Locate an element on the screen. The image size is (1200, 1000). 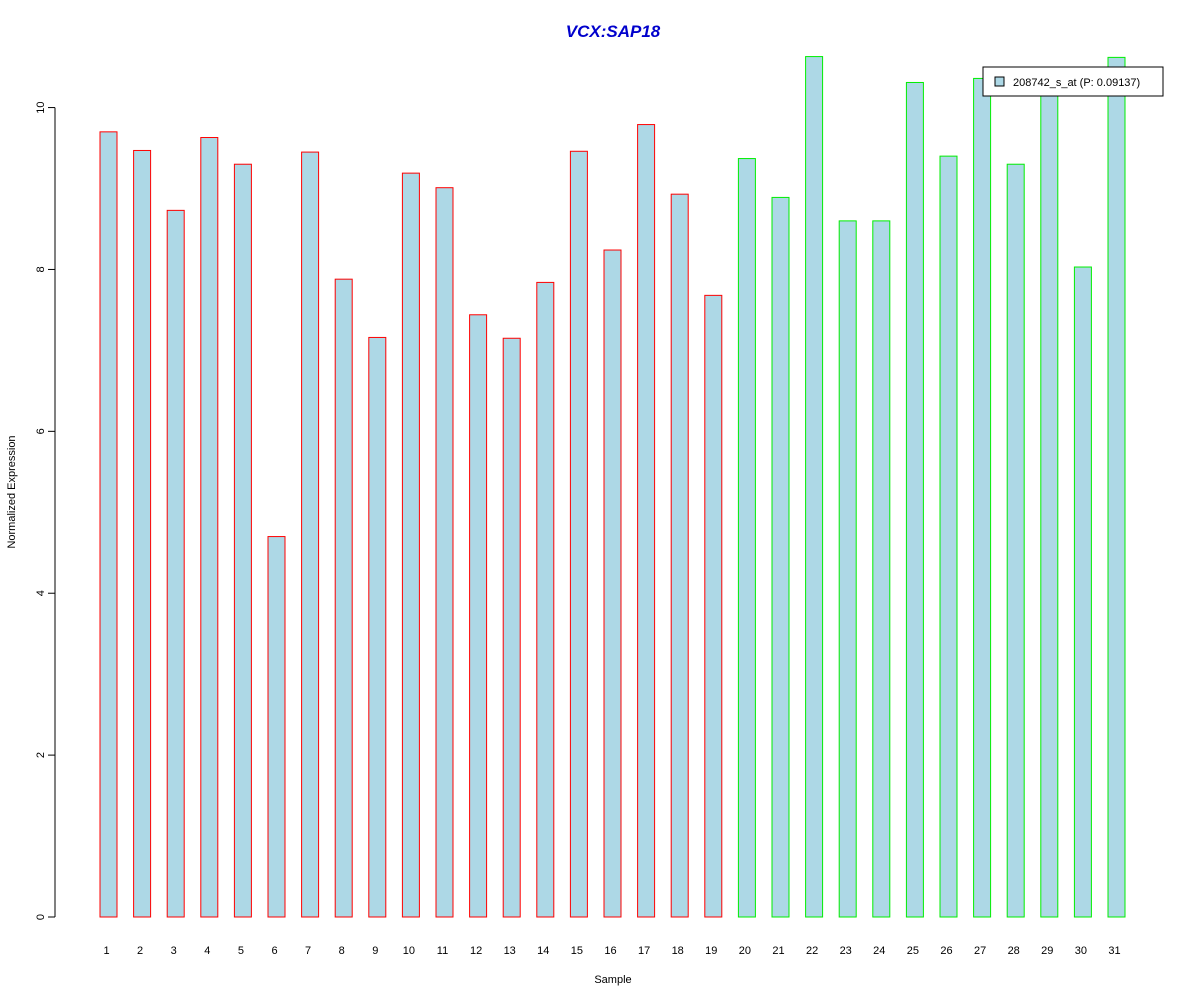
x-tick-label: 9 is located at coordinates (375, 951).